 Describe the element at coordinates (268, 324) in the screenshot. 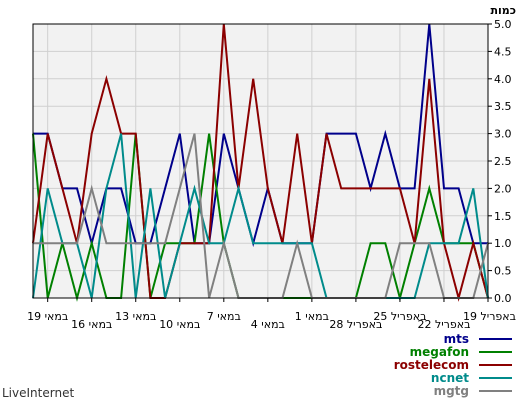

I see `x-tick-label: 4 במאי` at that location.